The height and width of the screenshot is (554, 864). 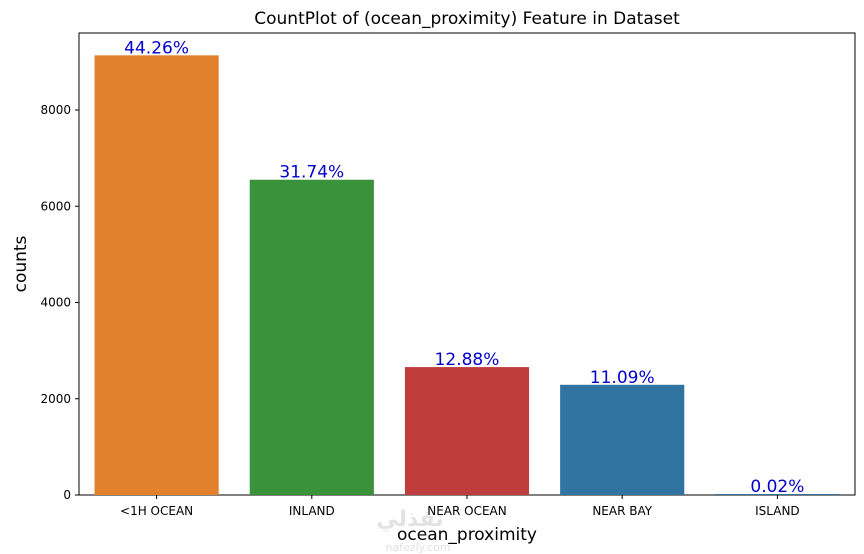 I want to click on bar-near-ocean, so click(x=467, y=431).